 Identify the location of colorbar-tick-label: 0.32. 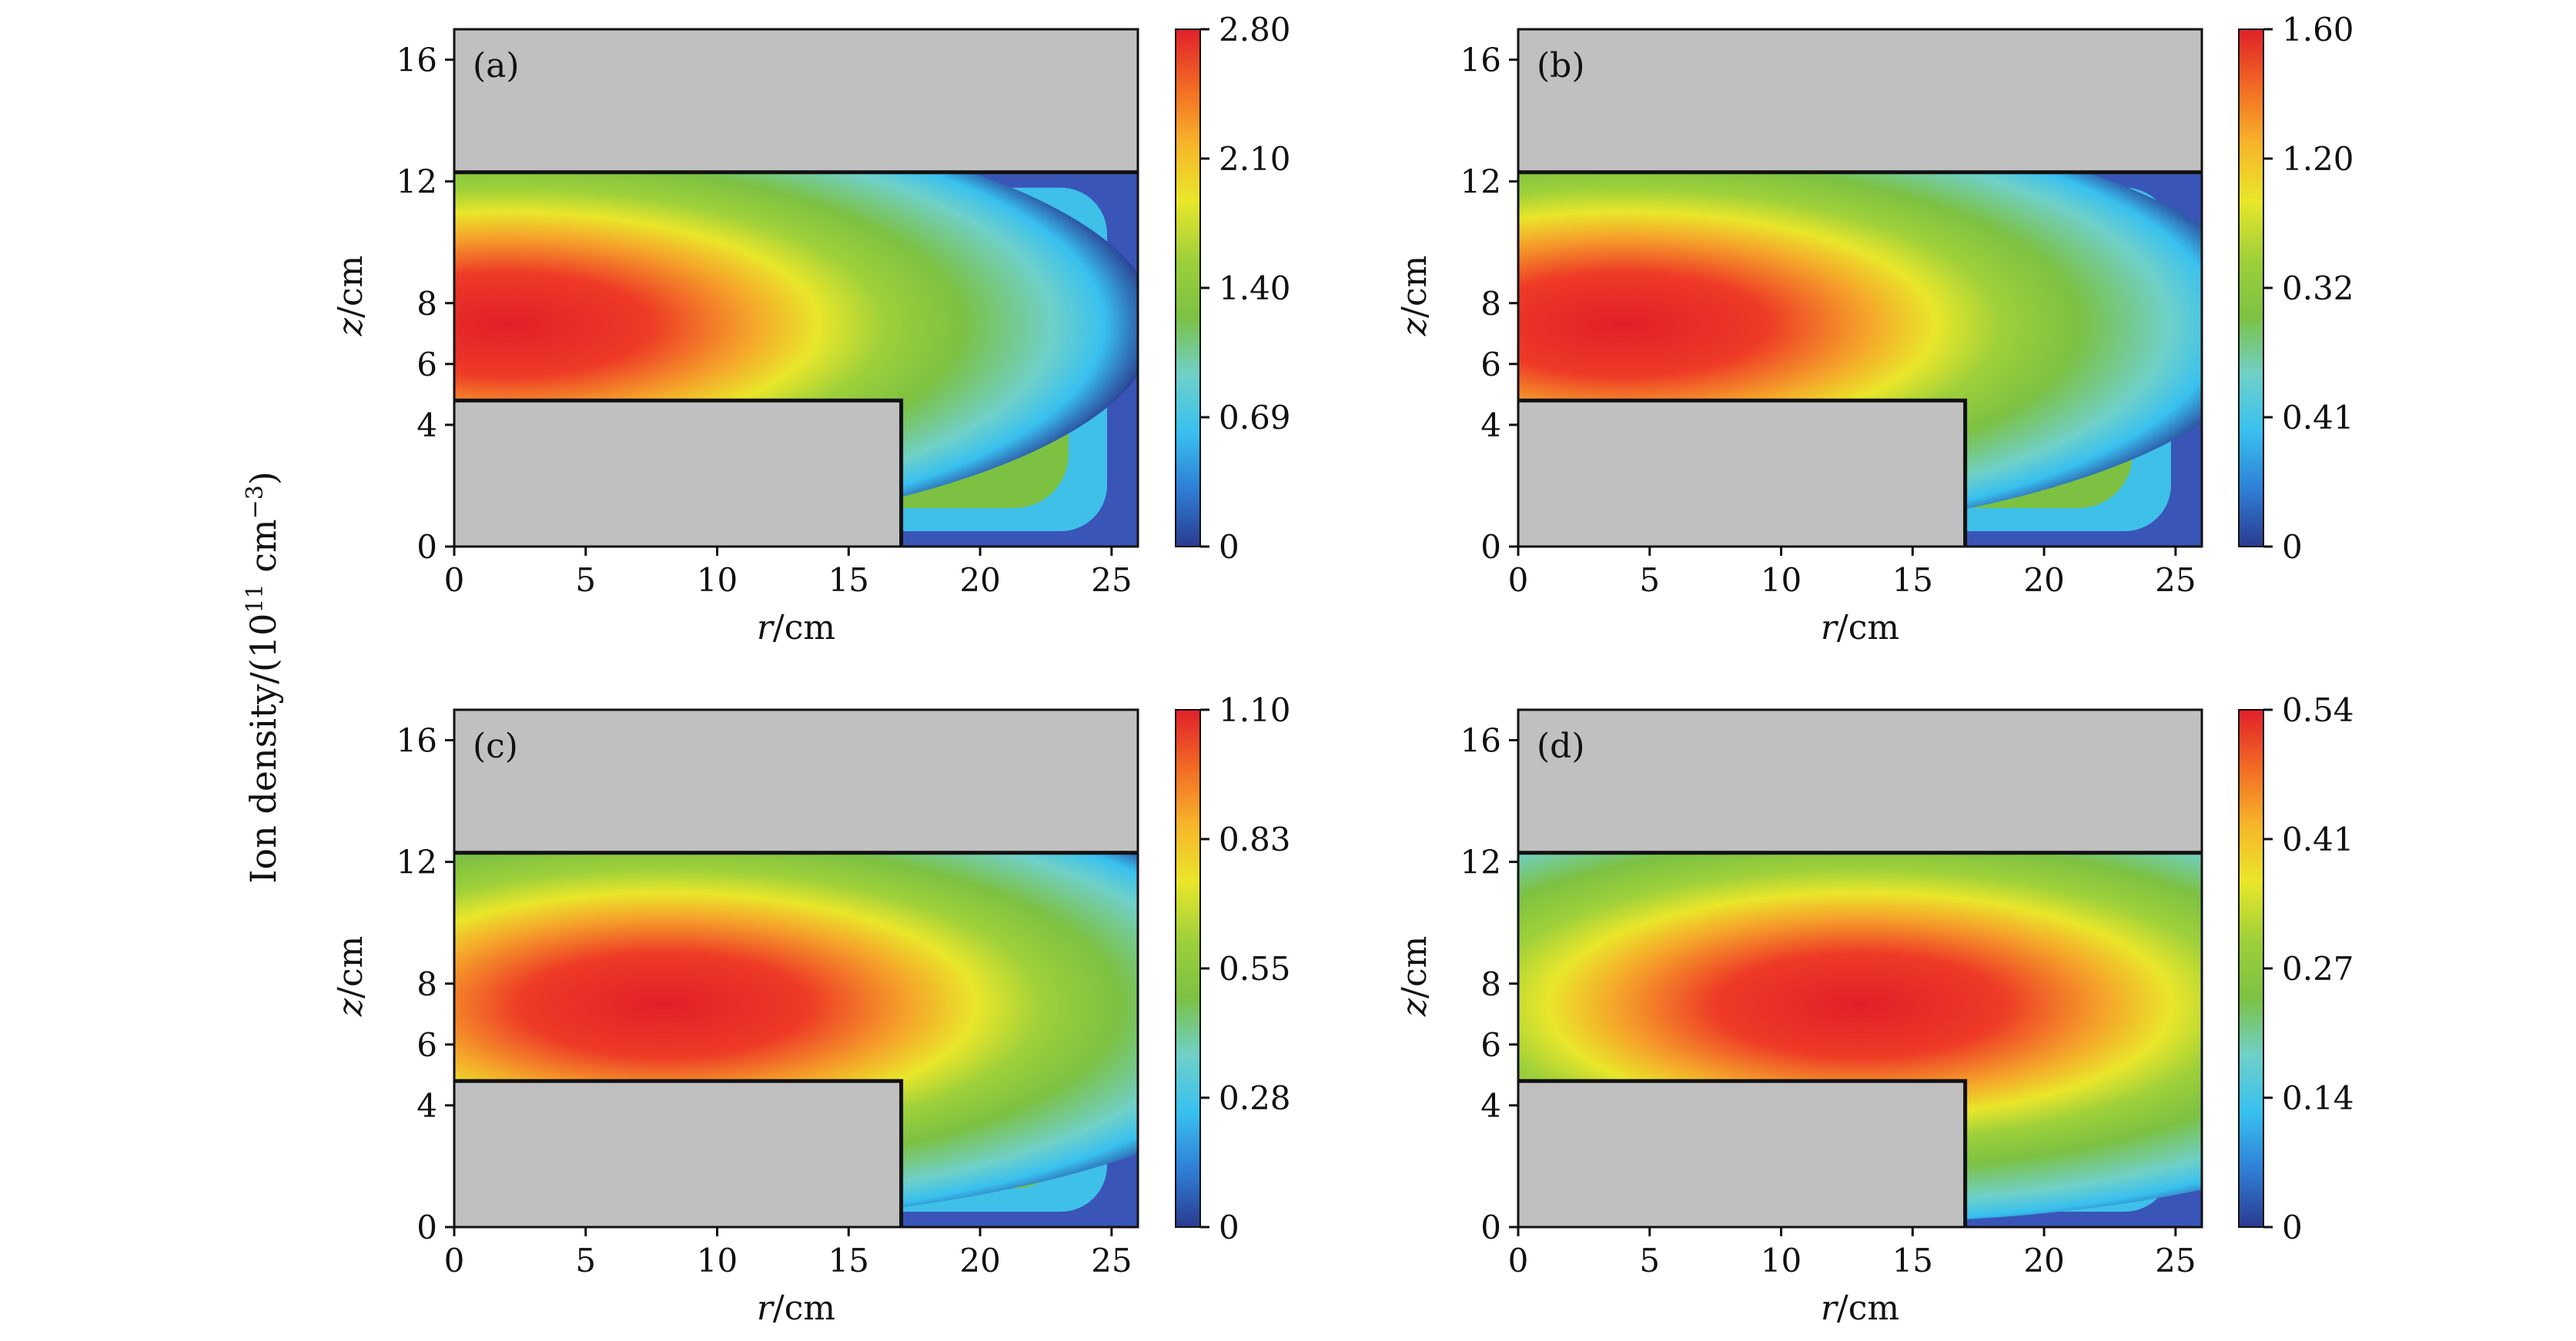
(2318, 288).